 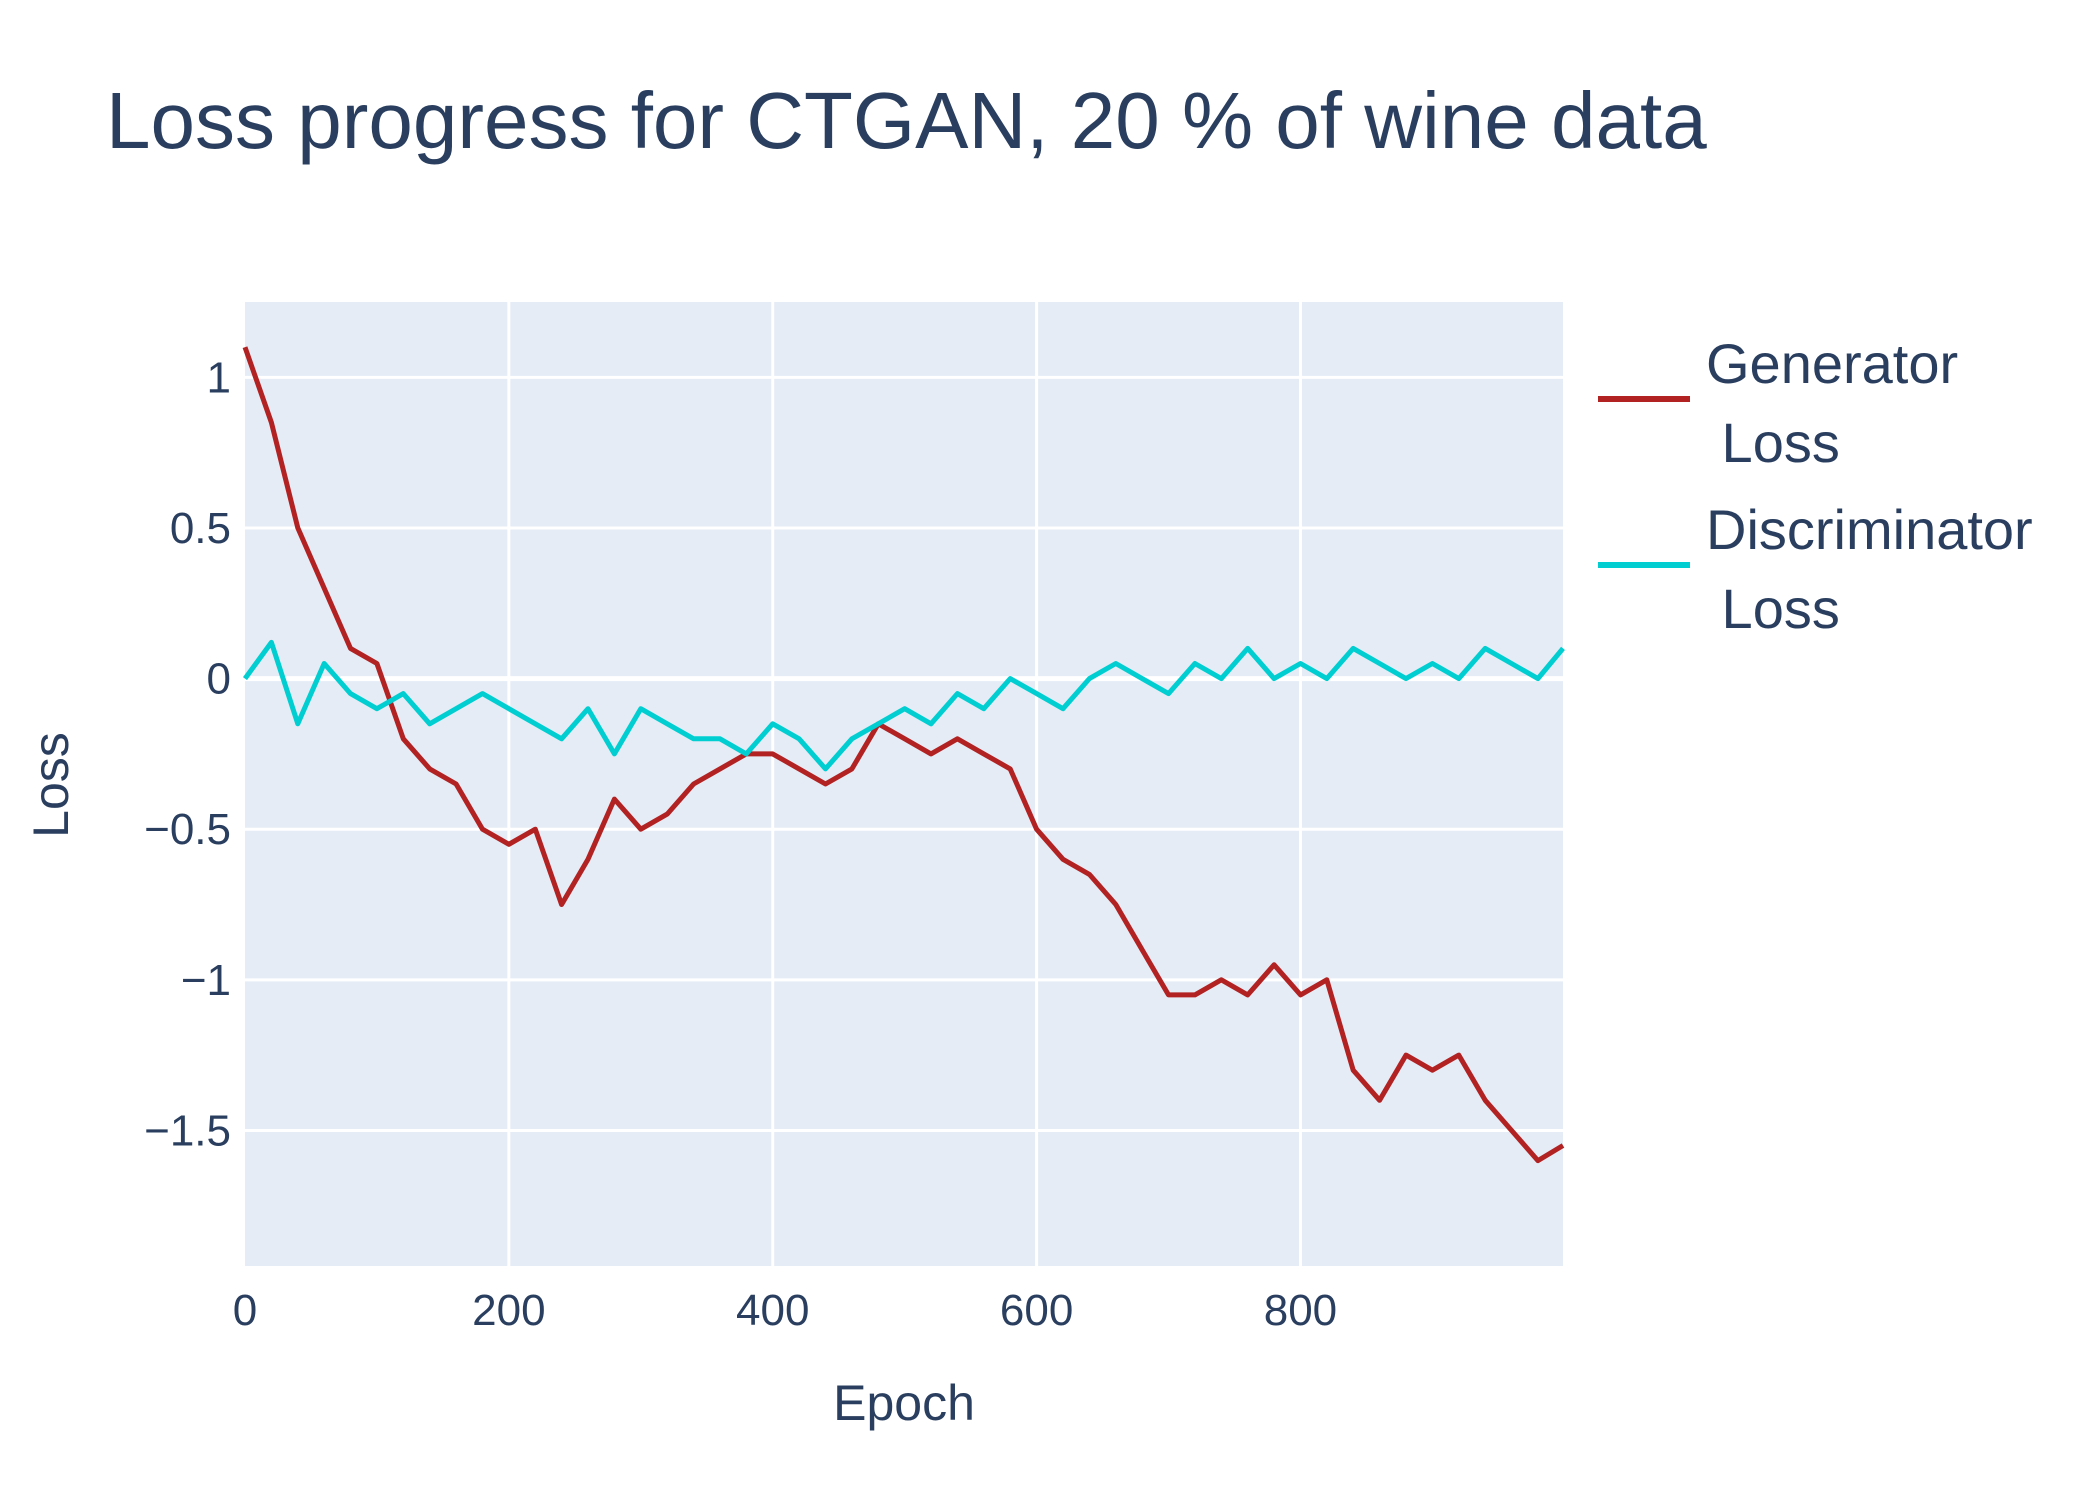 What do you see at coordinates (1300, 1310) in the screenshot?
I see `x-tick-label: 800` at bounding box center [1300, 1310].